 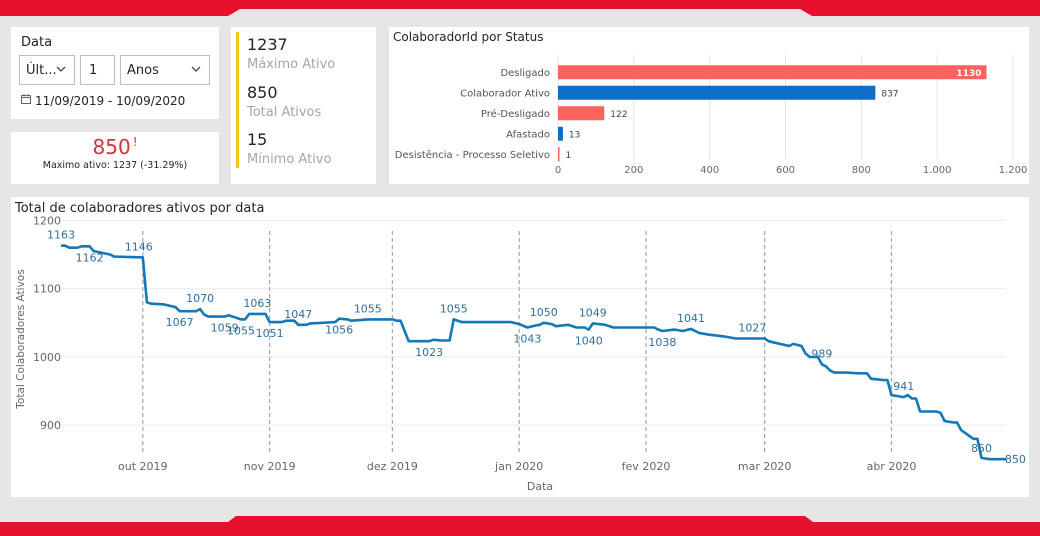 I want to click on alert-card-value: 850, so click(x=111, y=147).